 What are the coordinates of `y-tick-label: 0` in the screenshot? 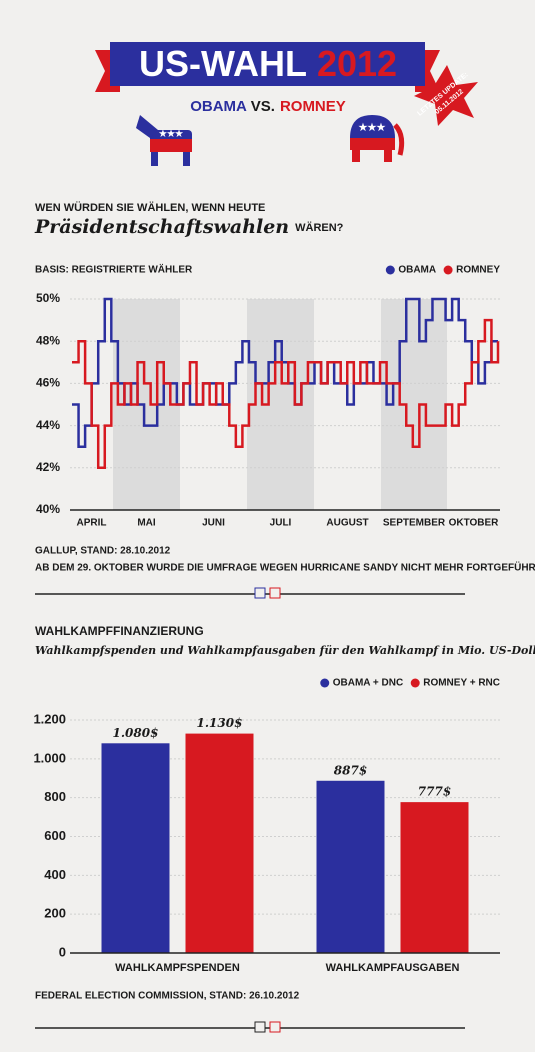 It's located at (62, 951).